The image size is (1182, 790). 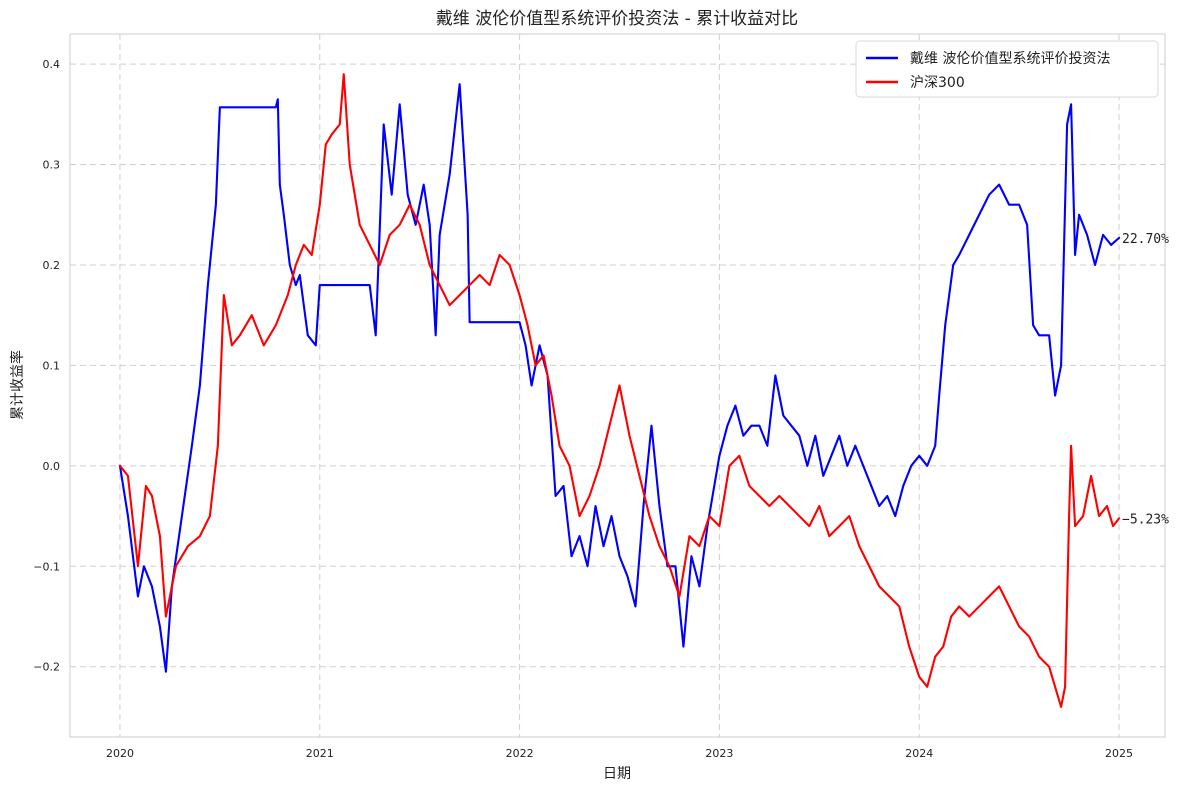 What do you see at coordinates (1119, 753) in the screenshot?
I see `x-tick-label: 2025` at bounding box center [1119, 753].